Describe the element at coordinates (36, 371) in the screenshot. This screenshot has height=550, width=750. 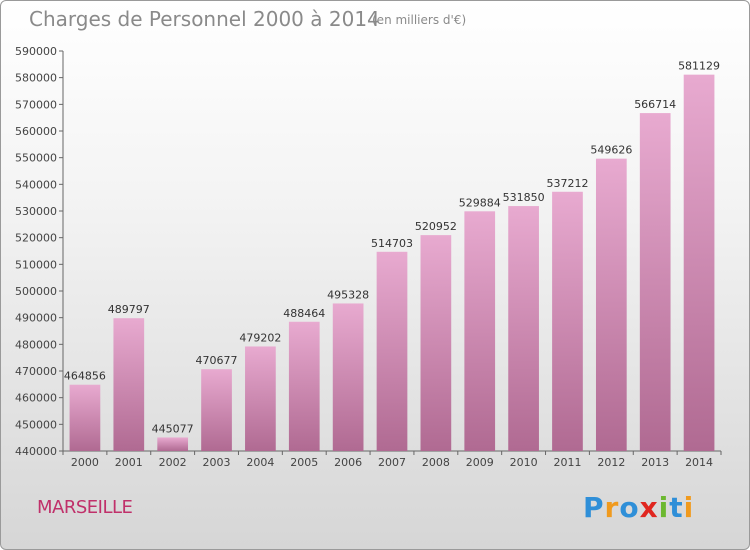
I see `y-tick-label: 470000` at that location.